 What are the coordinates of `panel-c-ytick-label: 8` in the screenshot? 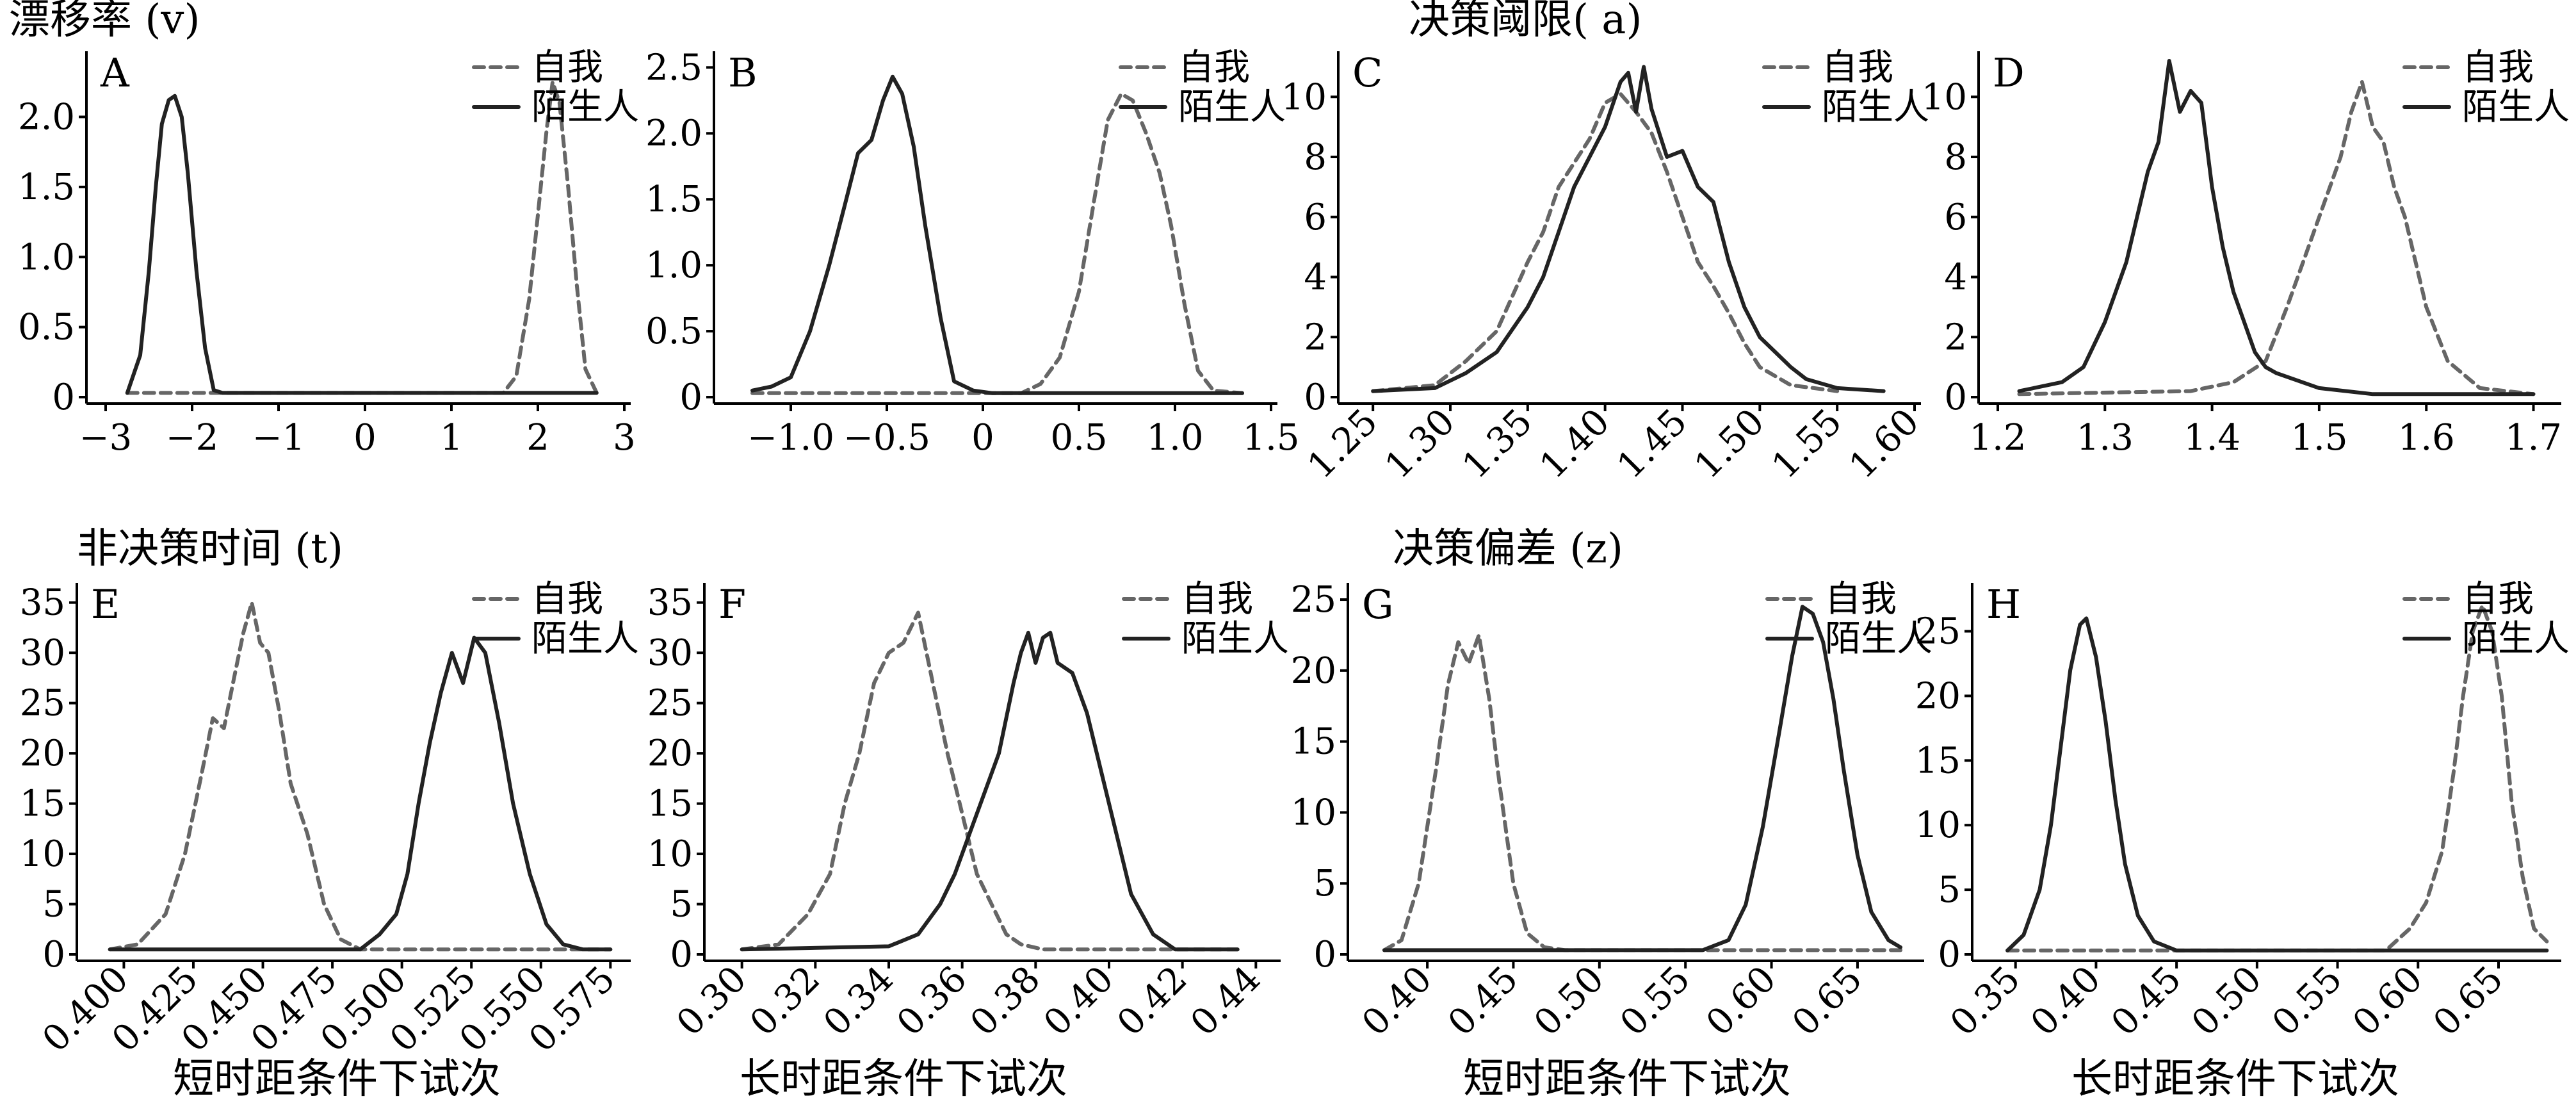 It's located at (1315, 157).